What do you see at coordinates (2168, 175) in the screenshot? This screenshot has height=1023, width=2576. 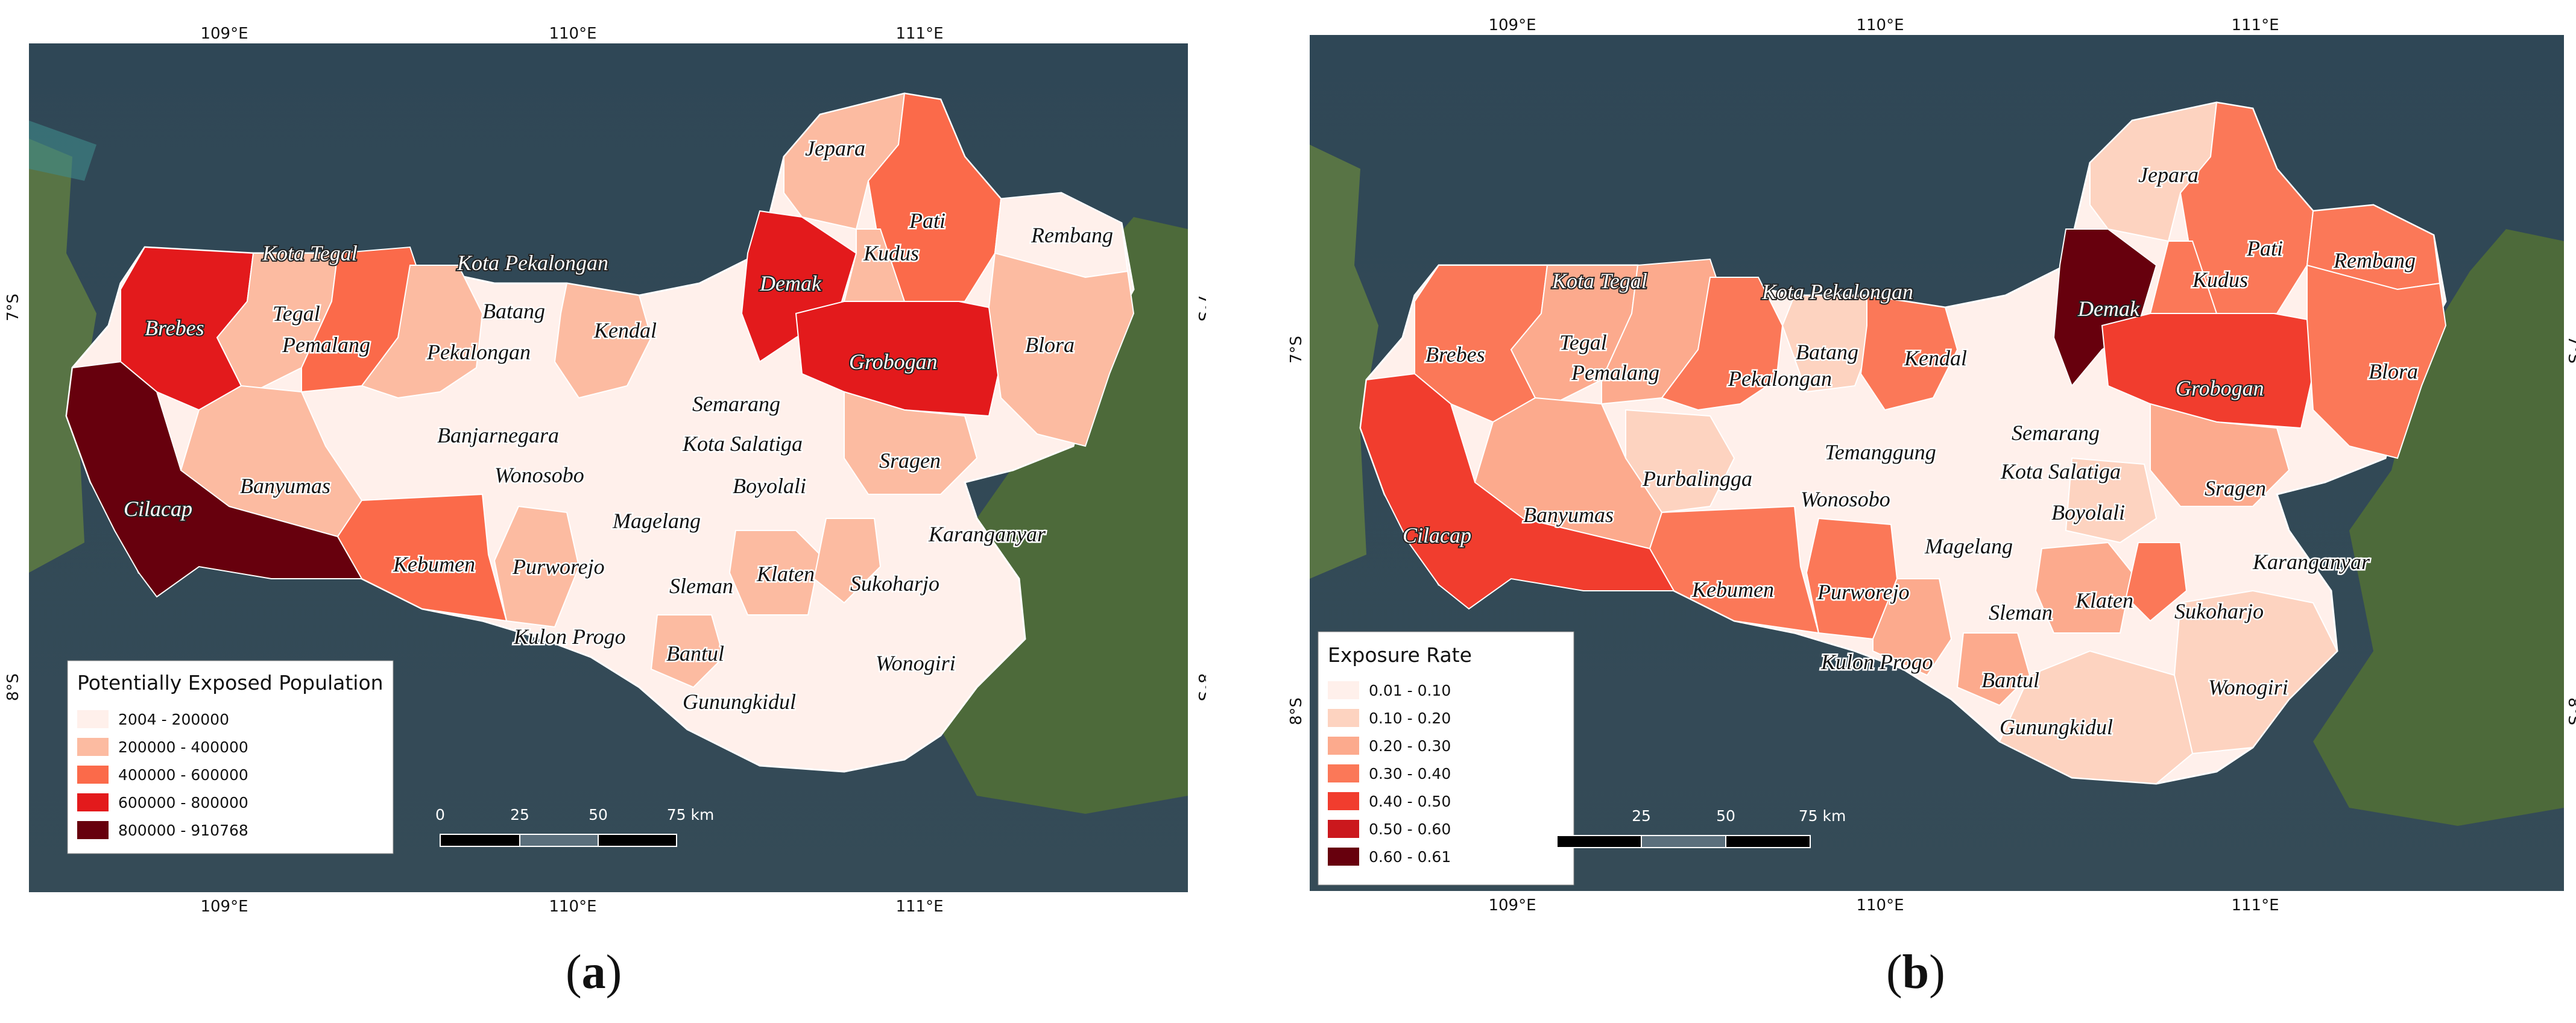 I see `place-label: Jepara` at bounding box center [2168, 175].